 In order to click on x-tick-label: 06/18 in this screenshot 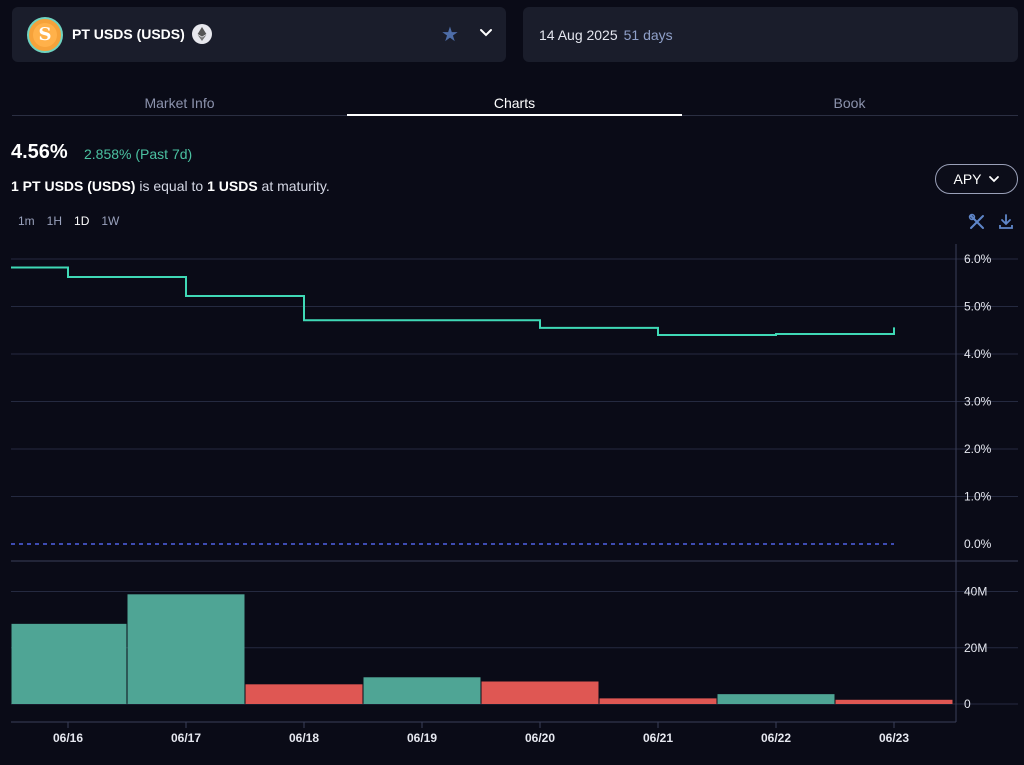, I will do `click(304, 738)`.